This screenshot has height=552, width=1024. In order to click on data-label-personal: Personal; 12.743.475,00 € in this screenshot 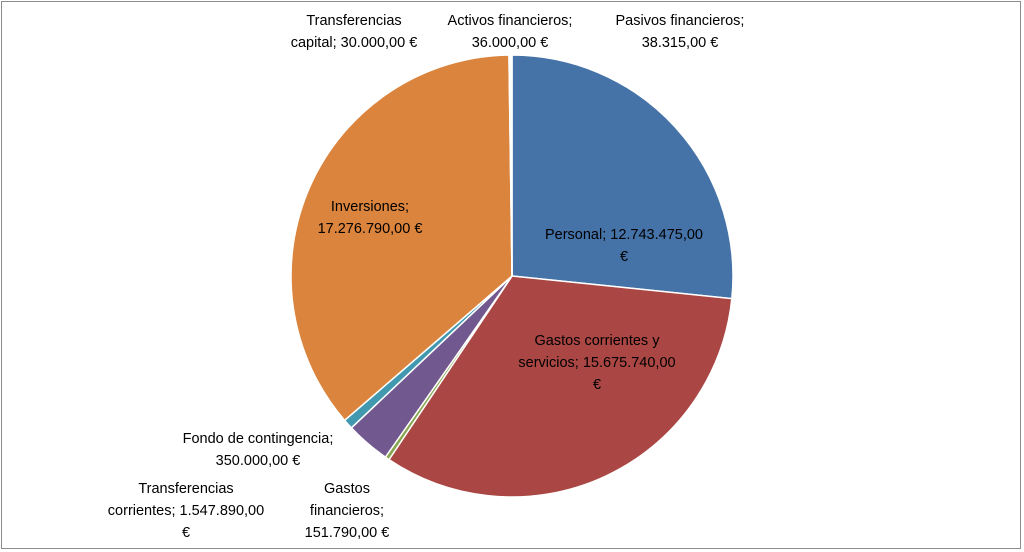, I will do `click(623, 246)`.